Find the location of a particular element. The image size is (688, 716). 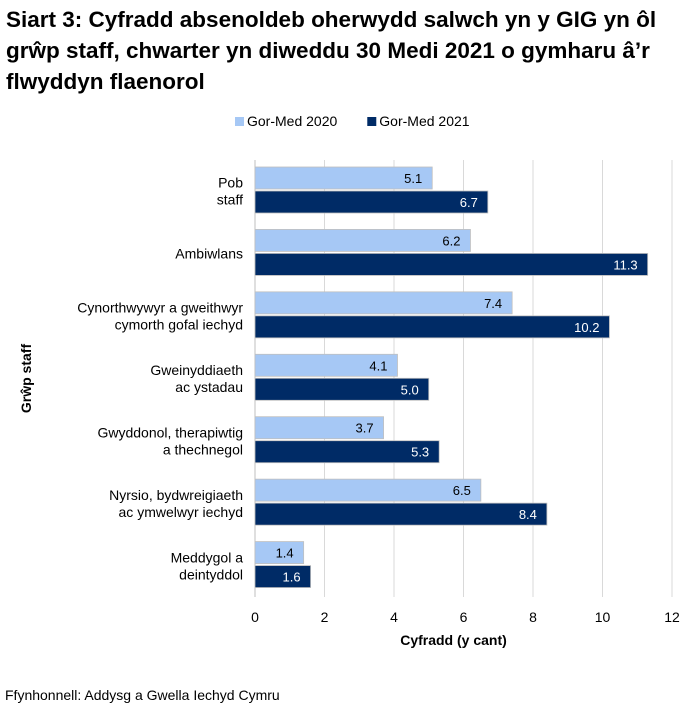

data-label: 6.5 is located at coordinates (462, 490).